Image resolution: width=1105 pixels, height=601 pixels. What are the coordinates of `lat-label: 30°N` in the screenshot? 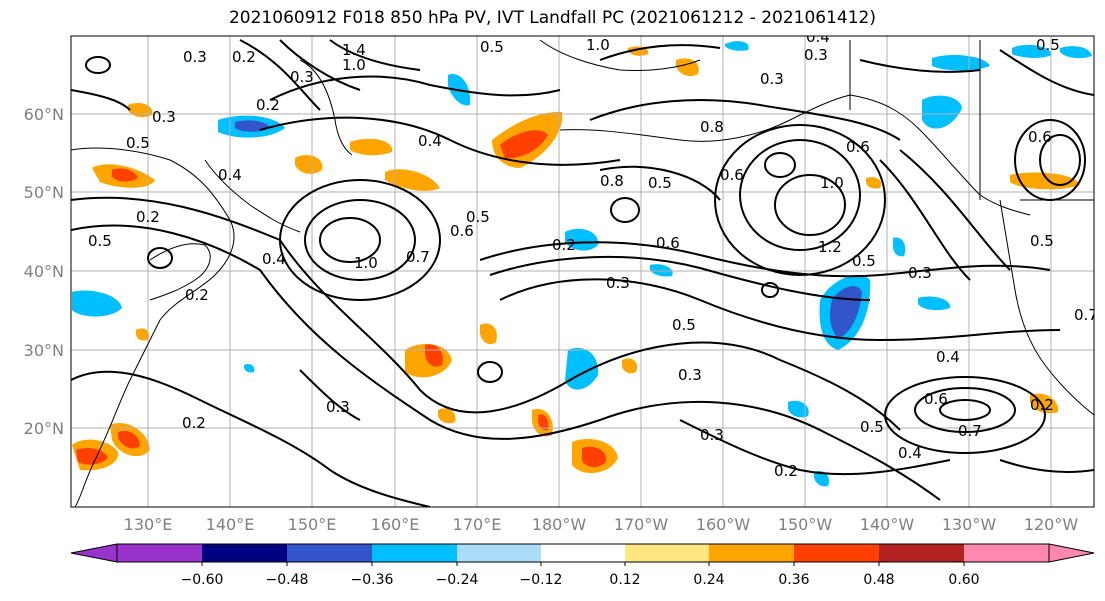 It's located at (44, 350).